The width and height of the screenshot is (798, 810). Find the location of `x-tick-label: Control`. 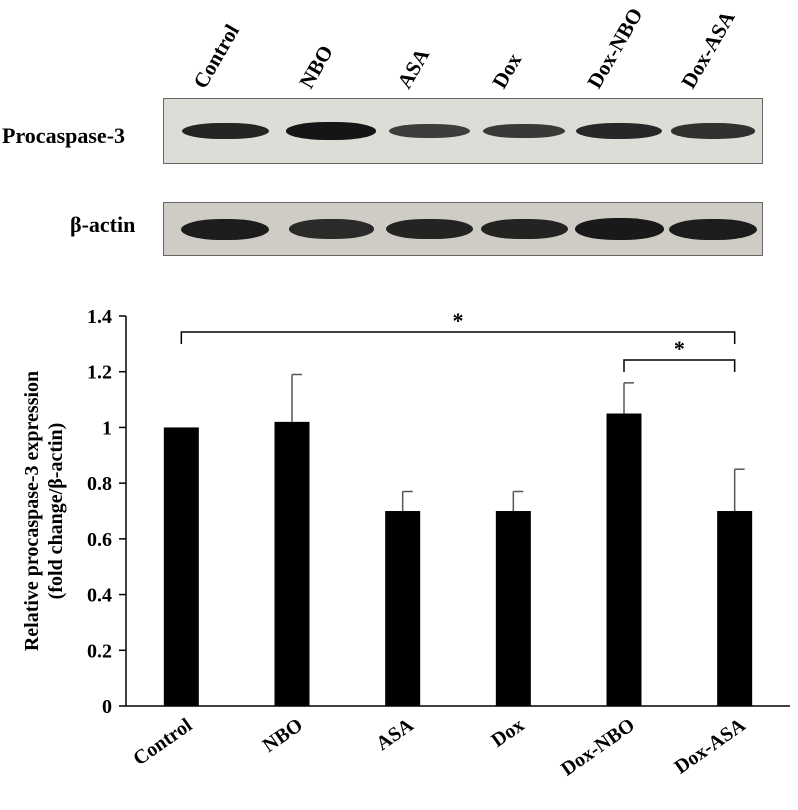

x-tick-label: Control is located at coordinates (162, 742).